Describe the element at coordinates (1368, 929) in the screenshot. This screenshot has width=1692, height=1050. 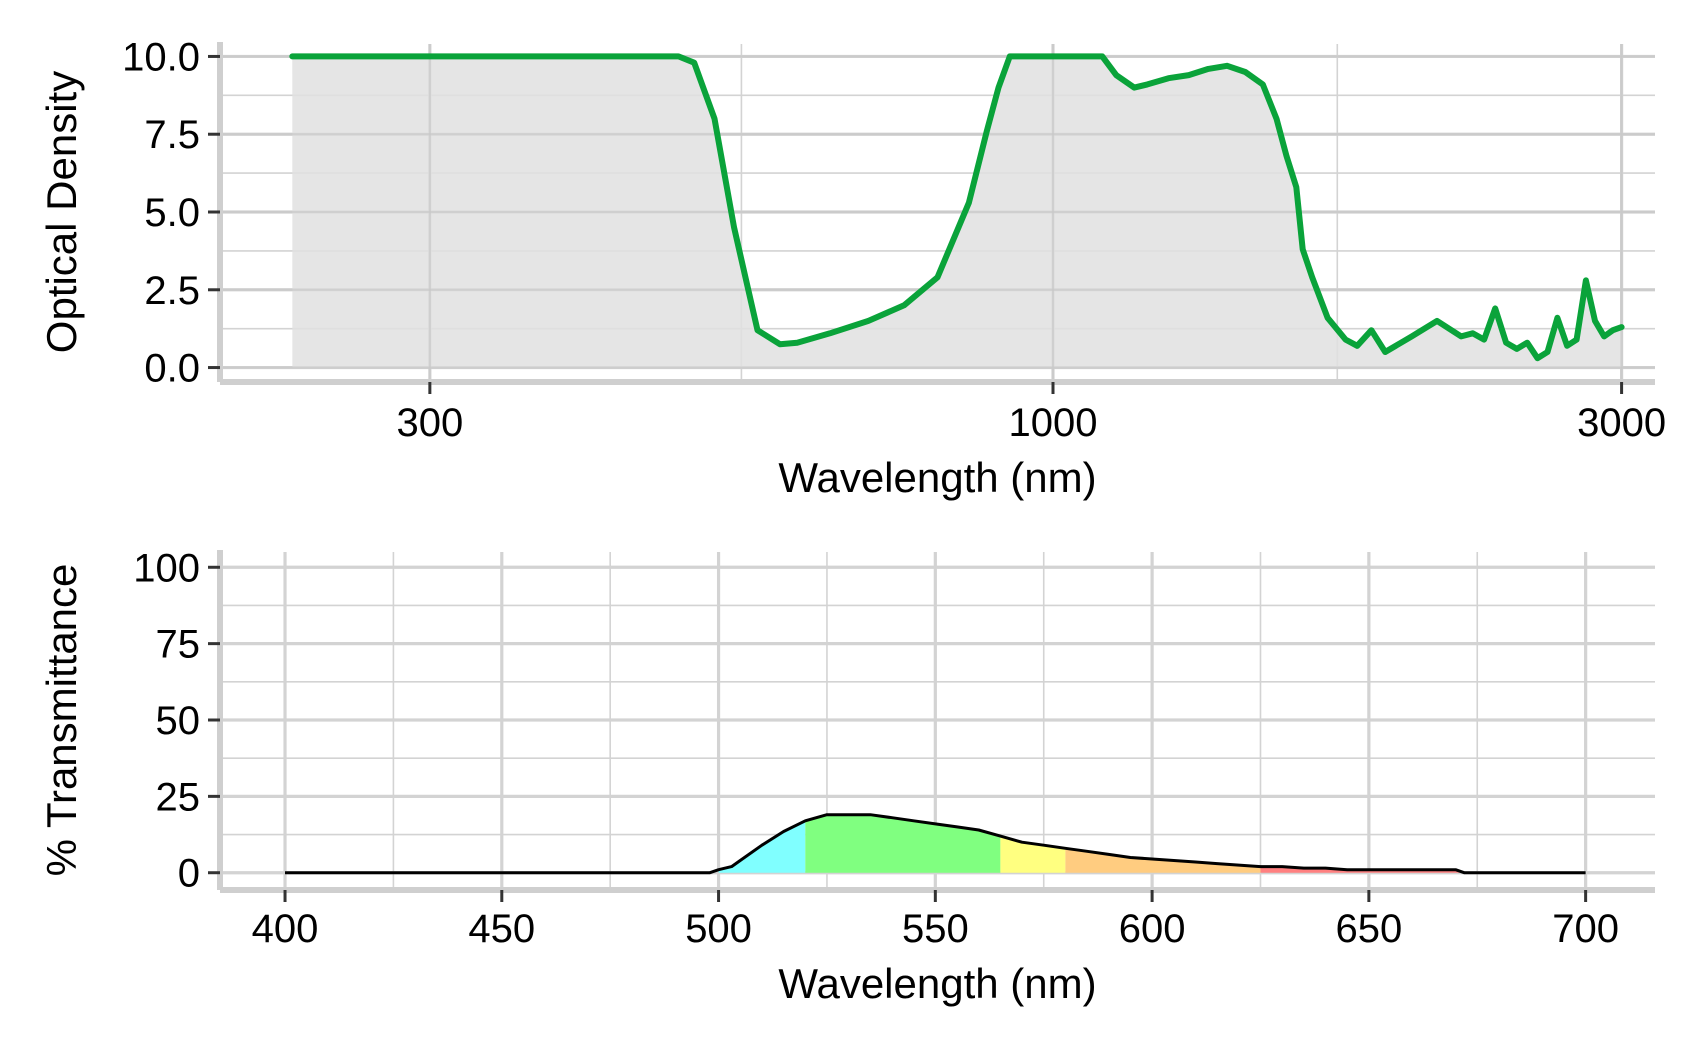
I see `x-tick-label: 650` at that location.